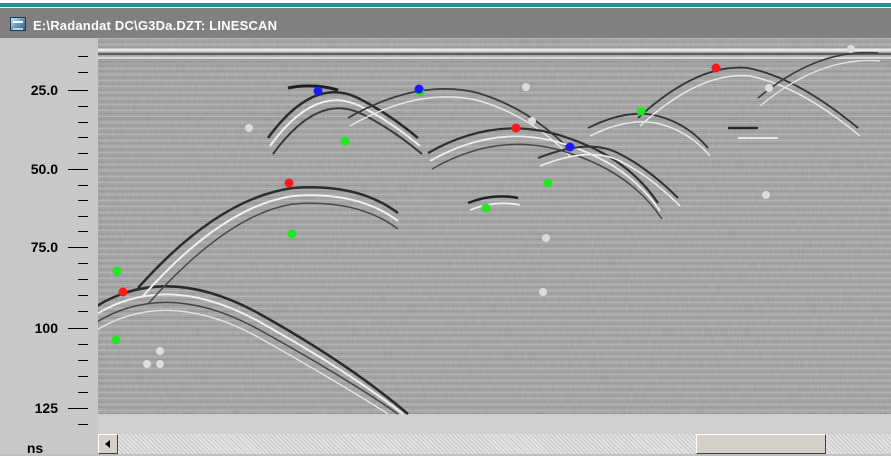 This screenshot has width=891, height=456. Describe the element at coordinates (44, 90) in the screenshot. I see `depth-label-25: 25.0` at that location.